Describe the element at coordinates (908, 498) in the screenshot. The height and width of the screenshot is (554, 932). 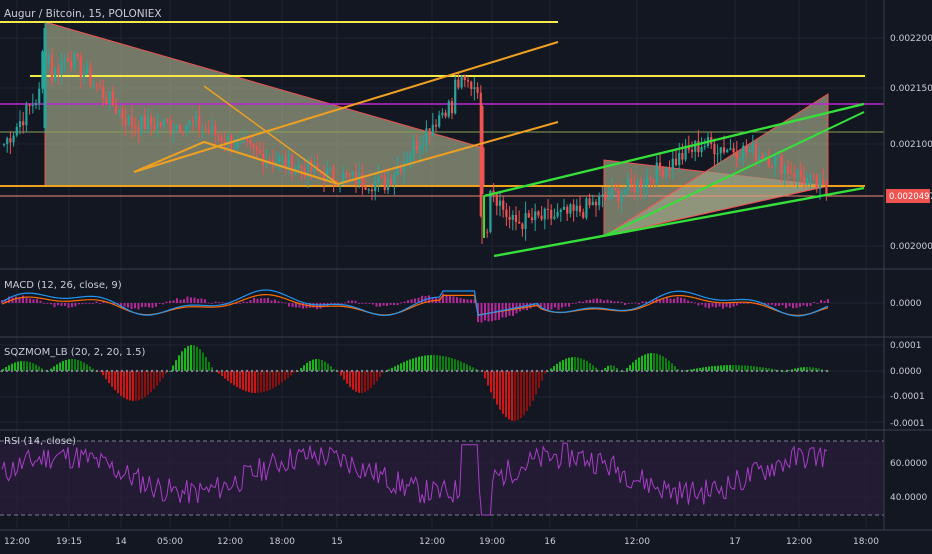
I see `rsi-tick-label: 40.0000` at that location.